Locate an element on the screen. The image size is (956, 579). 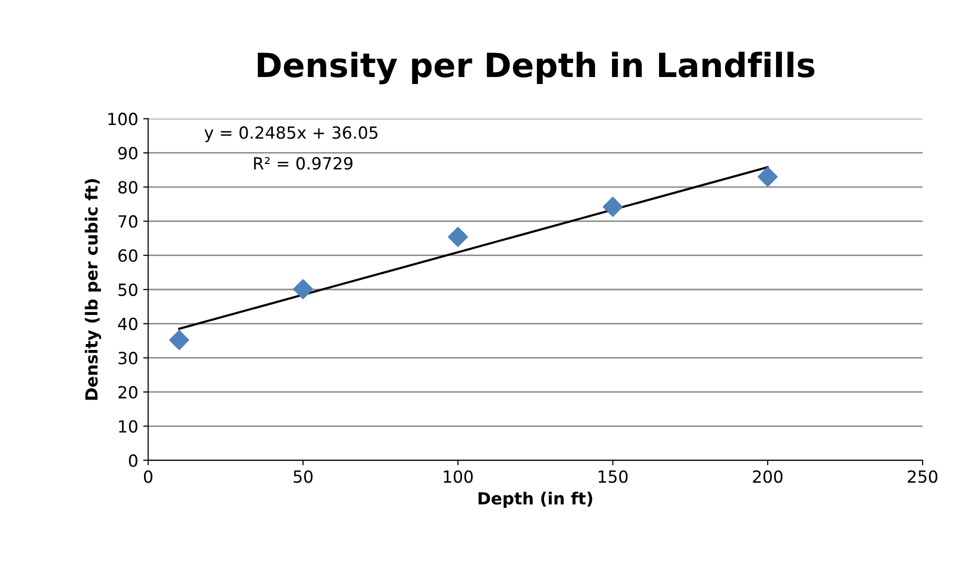
chart-title: Density per Depth in Landfills is located at coordinates (536, 68).